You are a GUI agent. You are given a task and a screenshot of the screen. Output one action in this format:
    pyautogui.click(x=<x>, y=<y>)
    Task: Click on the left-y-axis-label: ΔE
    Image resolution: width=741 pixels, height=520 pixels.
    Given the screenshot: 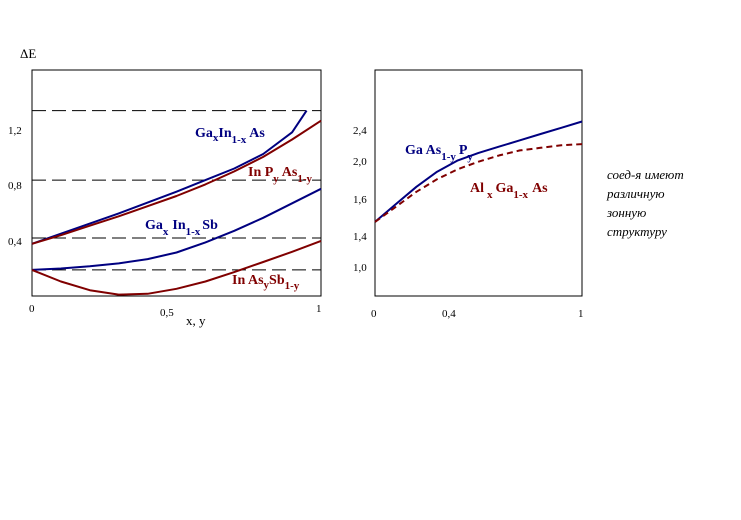 What is the action you would take?
    pyautogui.click(x=28, y=53)
    